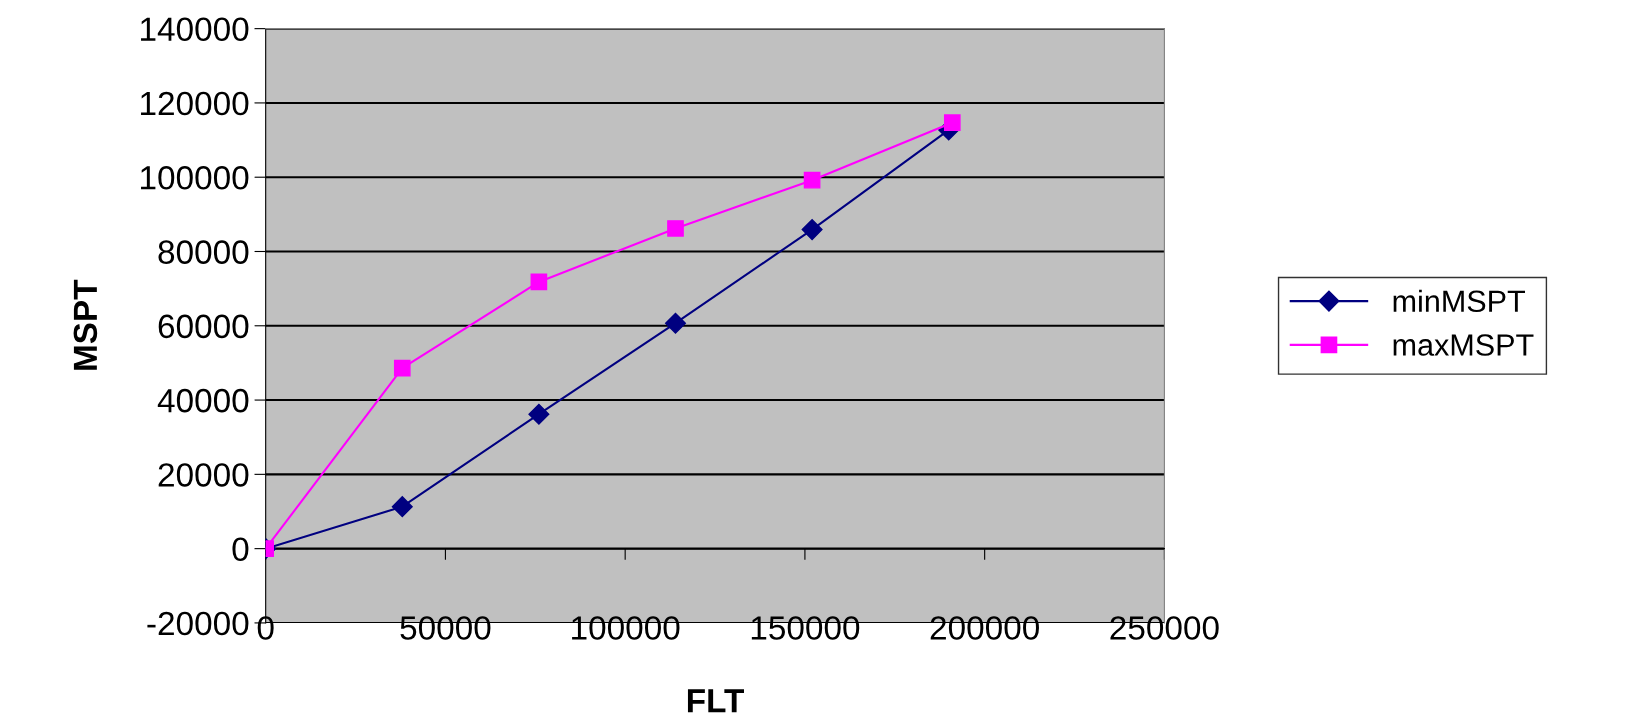 This screenshot has height=716, width=1640. I want to click on x-tick-label: 50000, so click(445, 628).